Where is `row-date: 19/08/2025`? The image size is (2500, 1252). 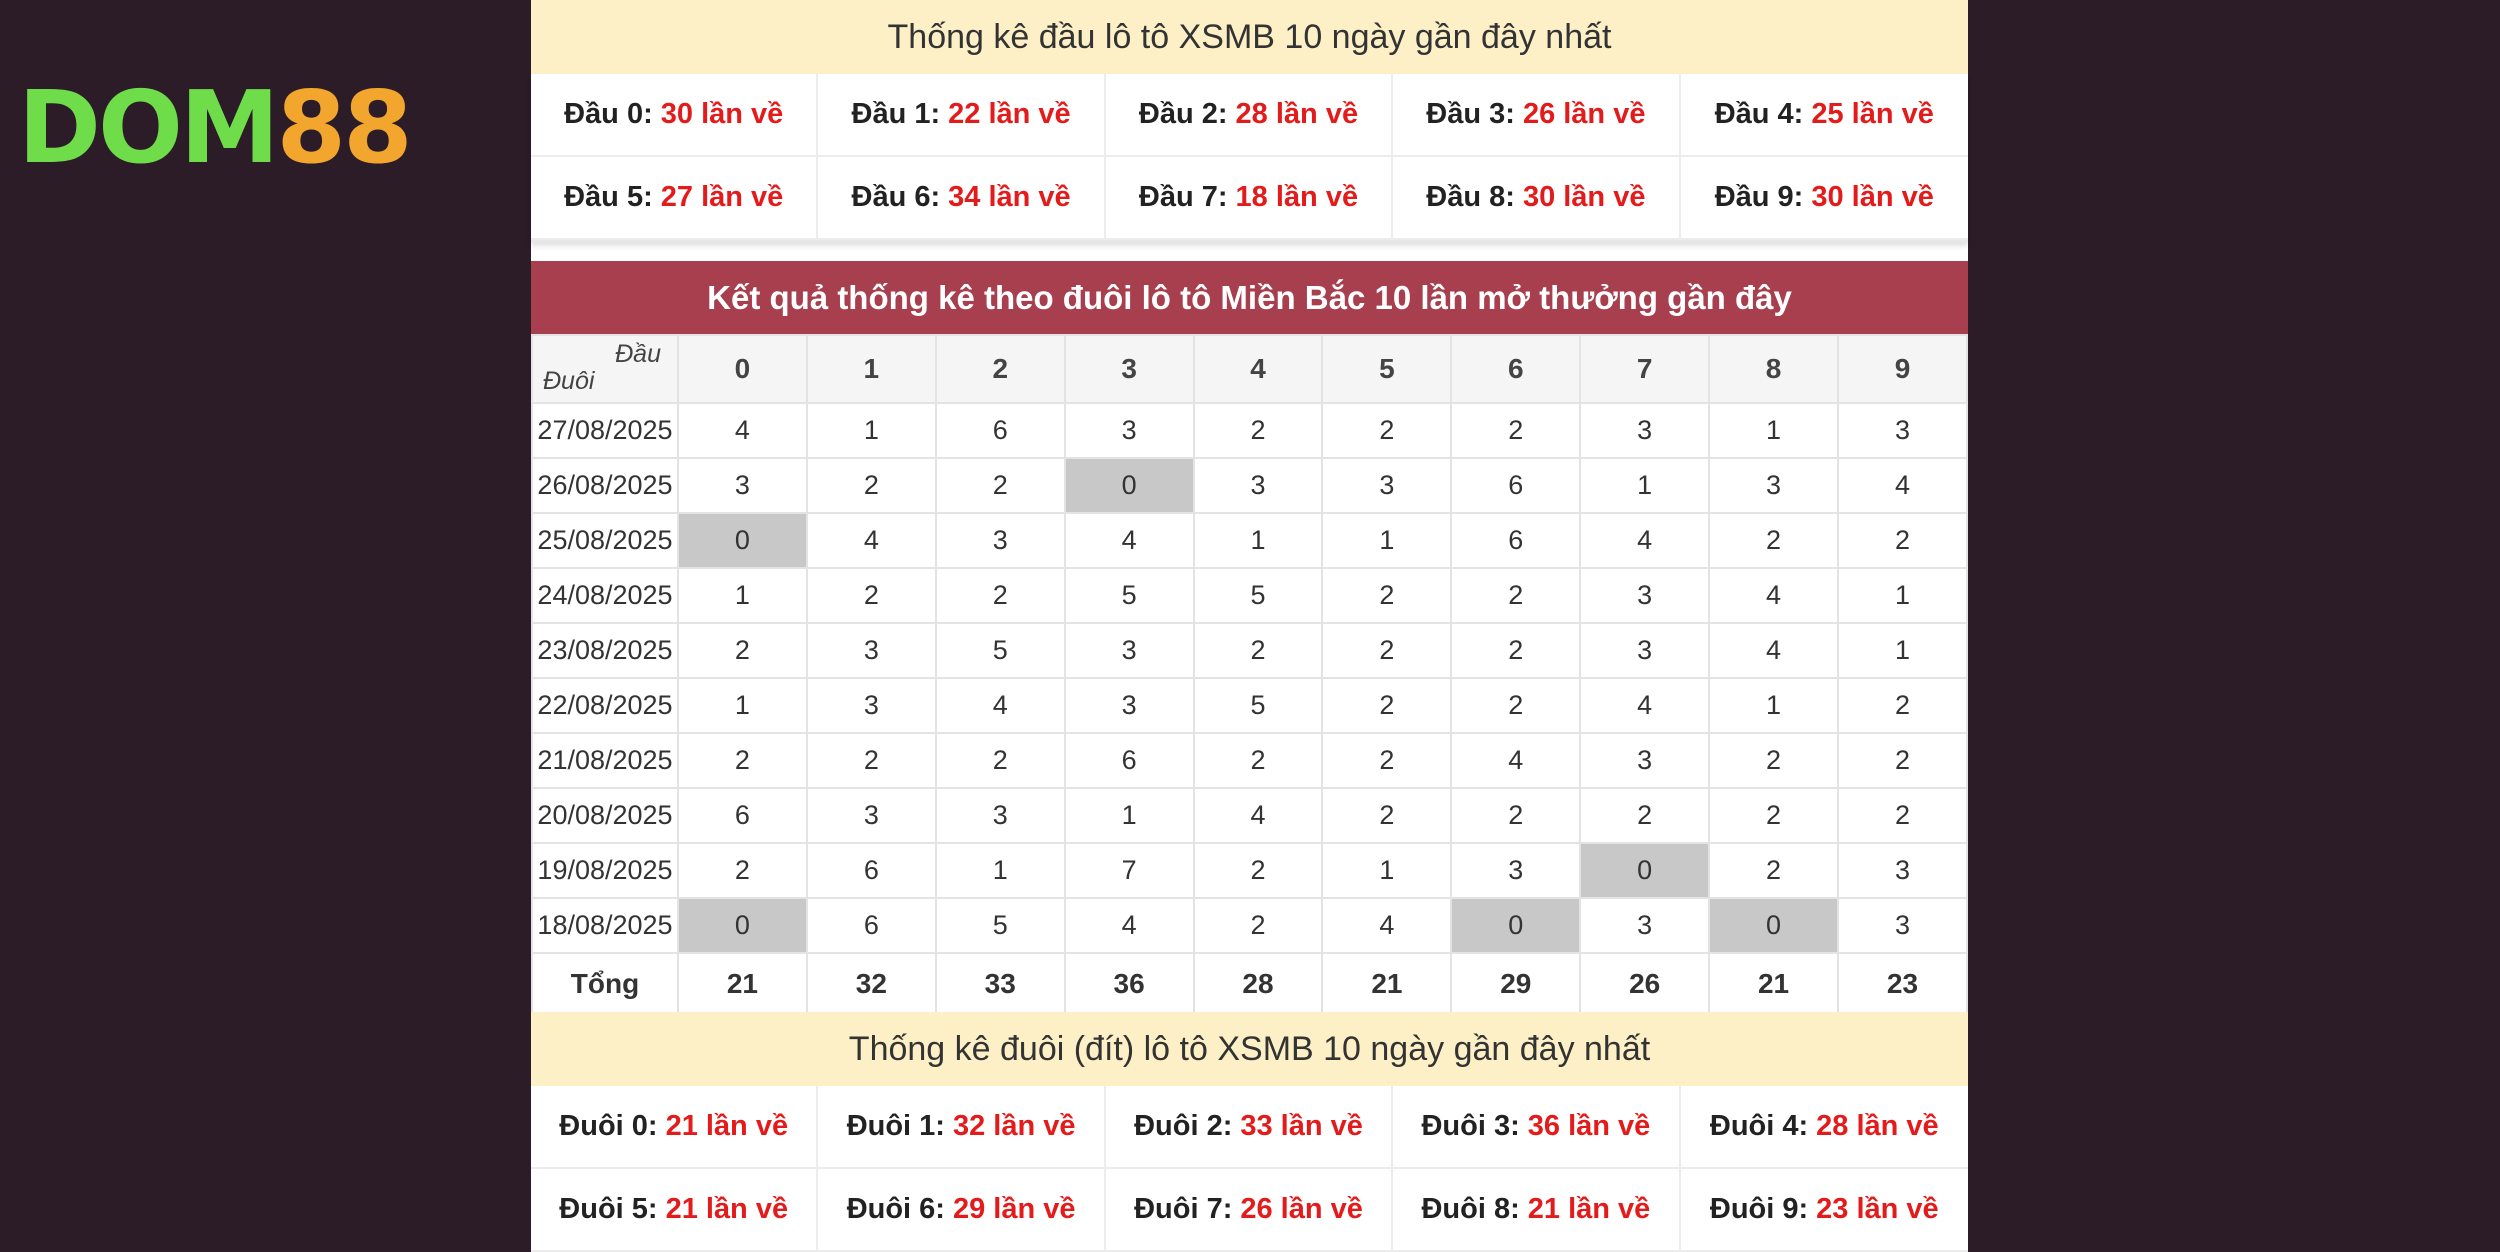
row-date: 19/08/2025 is located at coordinates (605, 870).